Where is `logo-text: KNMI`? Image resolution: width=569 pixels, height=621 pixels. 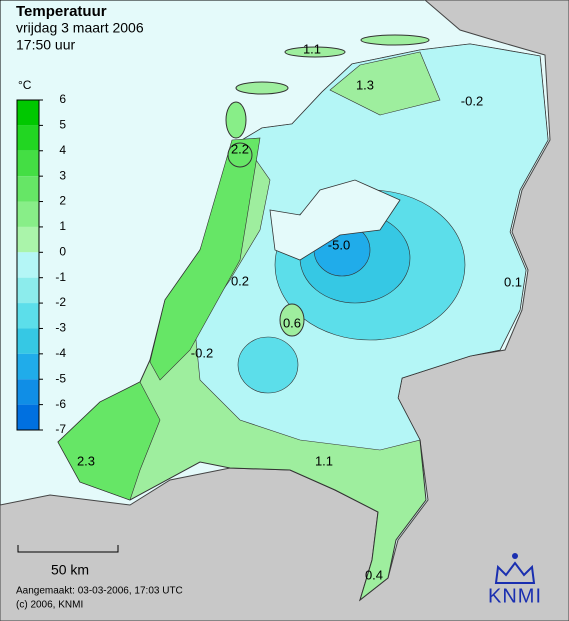 logo-text: KNMI is located at coordinates (515, 596).